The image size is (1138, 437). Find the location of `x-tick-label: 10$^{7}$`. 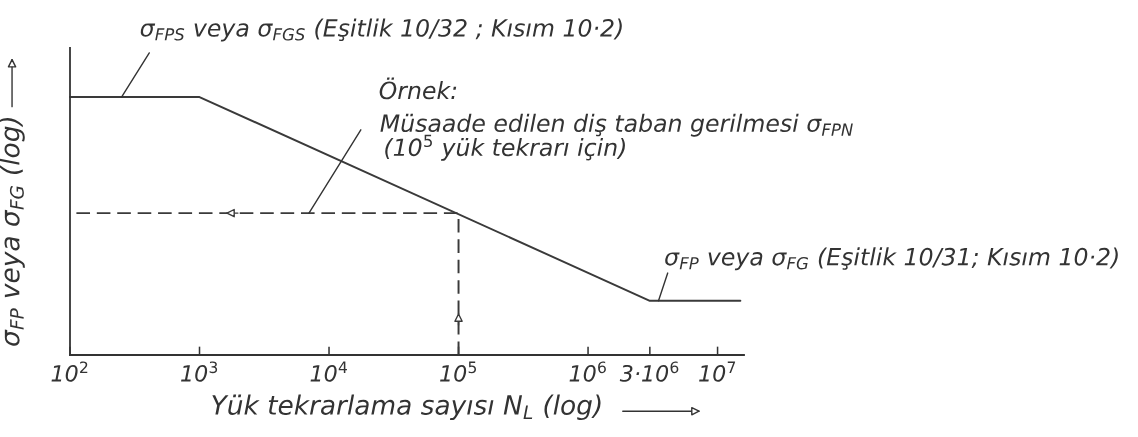

x-tick-label: 10$^{7}$ is located at coordinates (717, 371).